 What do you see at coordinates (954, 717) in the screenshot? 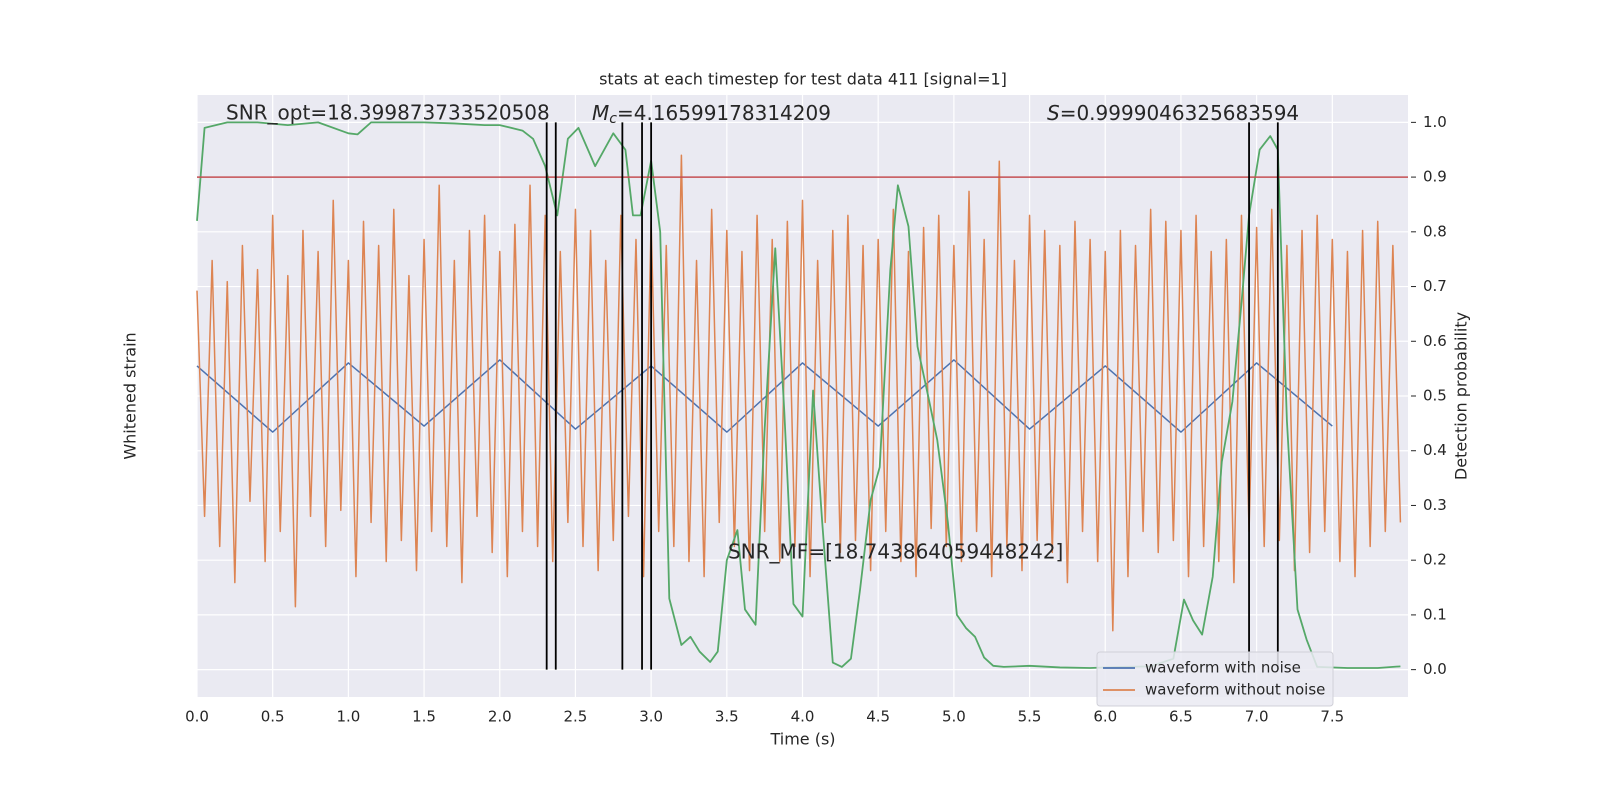
I see `x-tick-label: 5.0` at bounding box center [954, 717].